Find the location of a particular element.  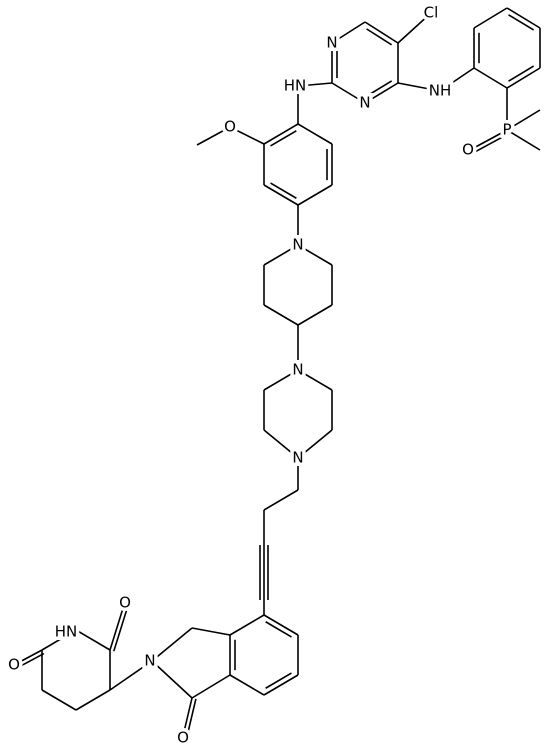

atom-label: NH is located at coordinates (440, 91).